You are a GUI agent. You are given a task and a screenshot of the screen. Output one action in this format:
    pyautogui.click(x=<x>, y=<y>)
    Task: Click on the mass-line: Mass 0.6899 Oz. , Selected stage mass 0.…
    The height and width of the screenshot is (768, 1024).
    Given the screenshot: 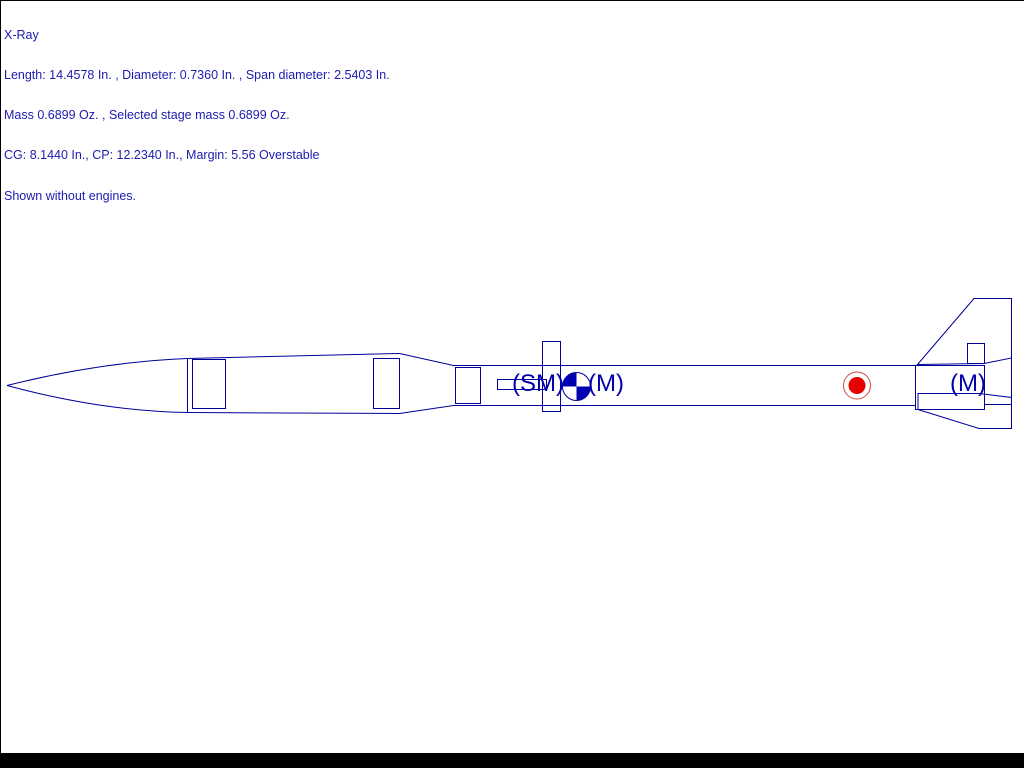 What is the action you would take?
    pyautogui.click(x=147, y=115)
    